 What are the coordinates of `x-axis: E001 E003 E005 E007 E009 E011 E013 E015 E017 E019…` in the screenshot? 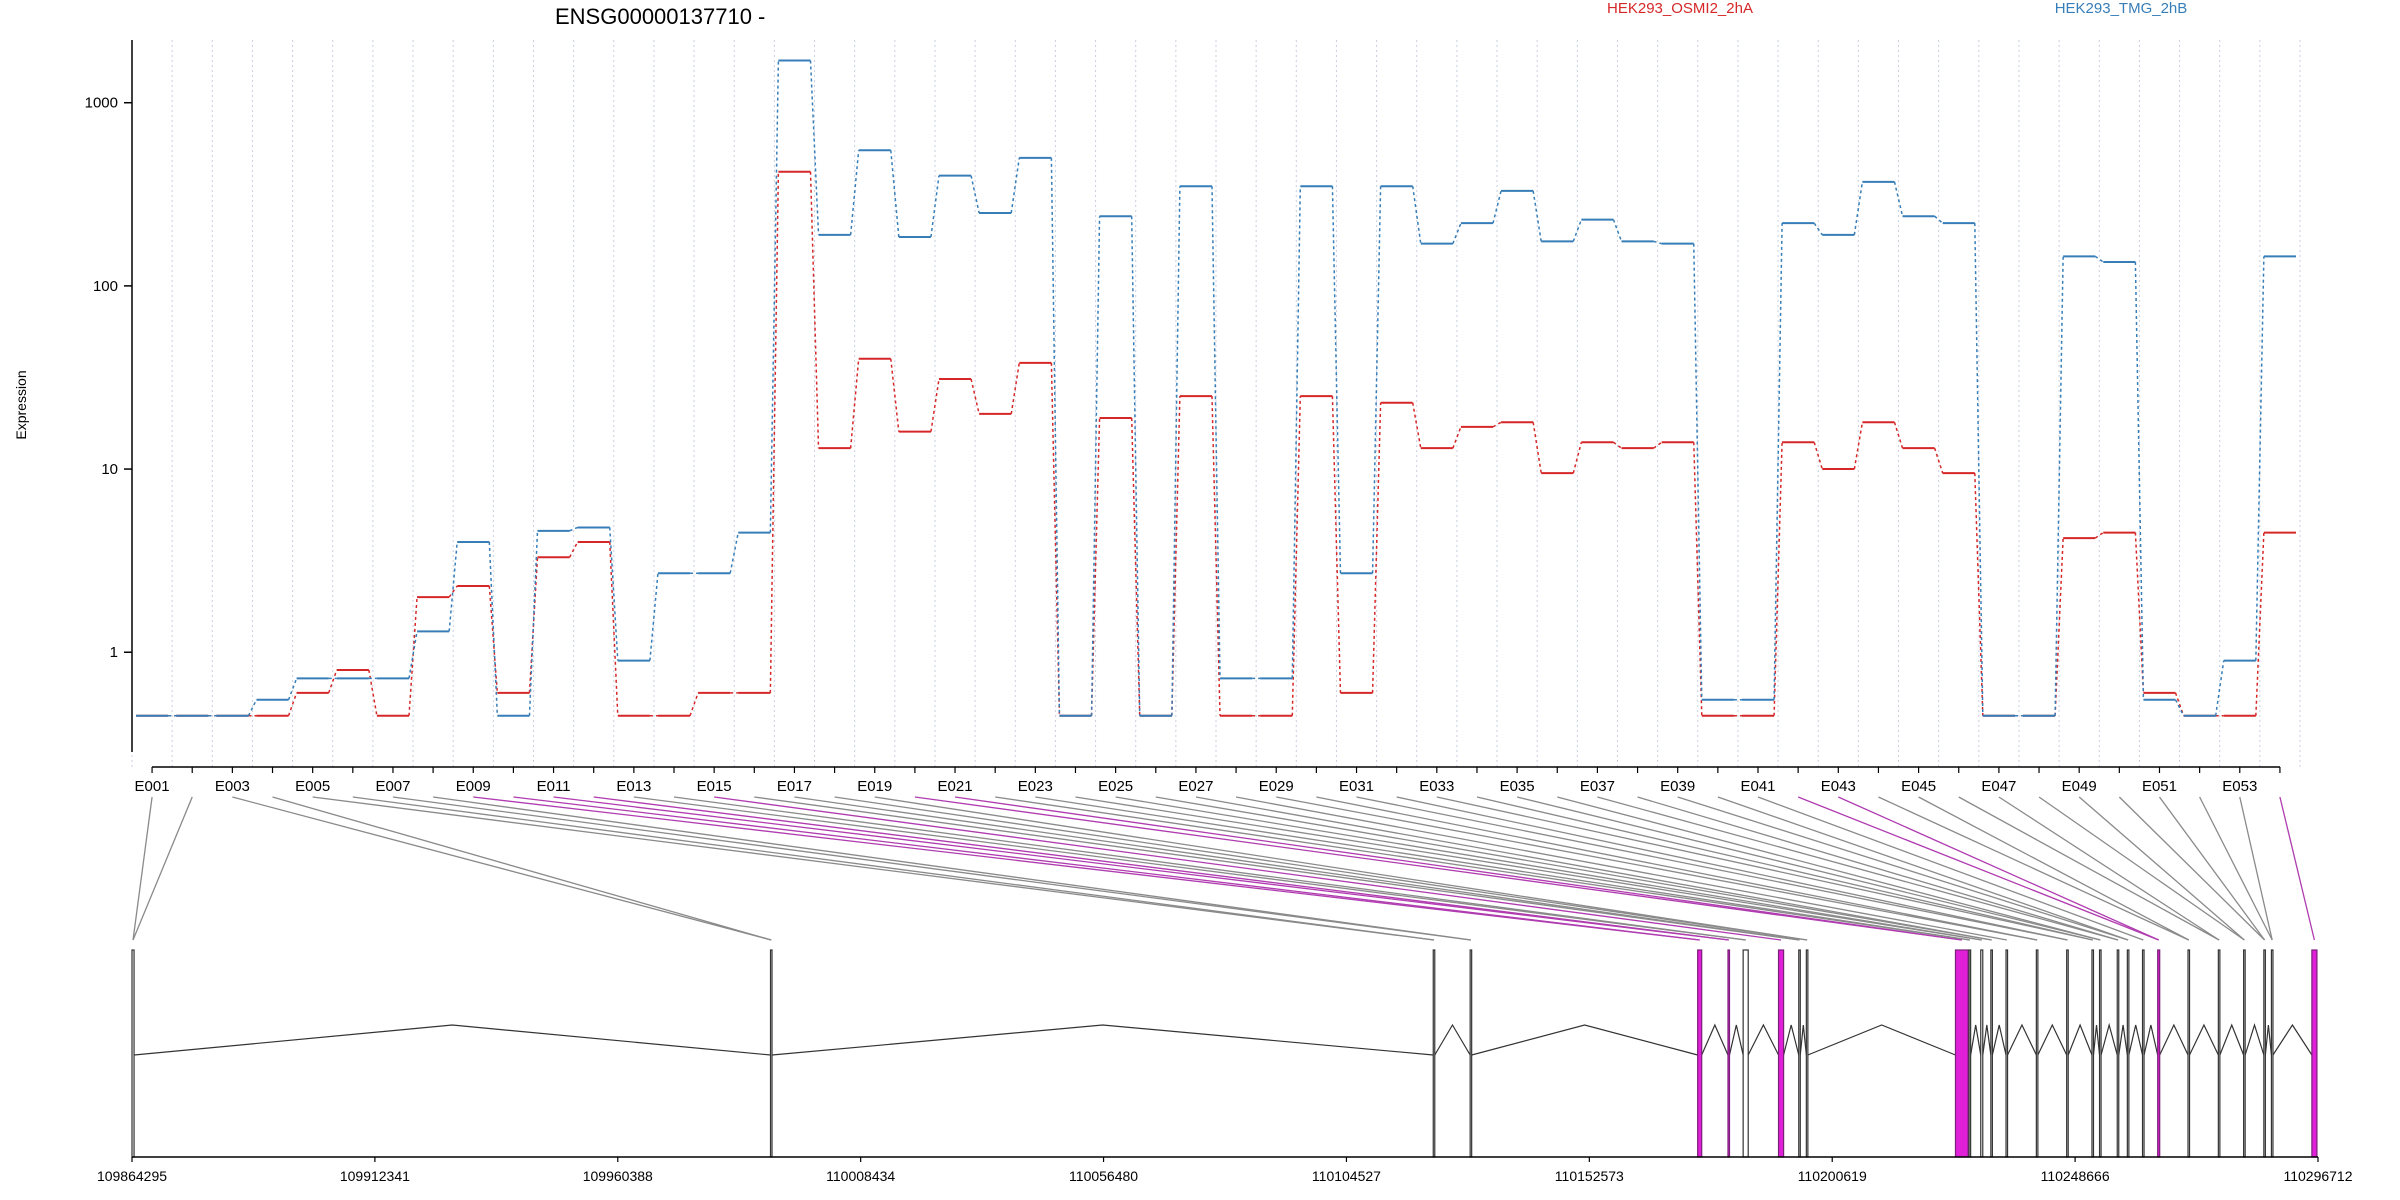 It's located at (1208, 780).